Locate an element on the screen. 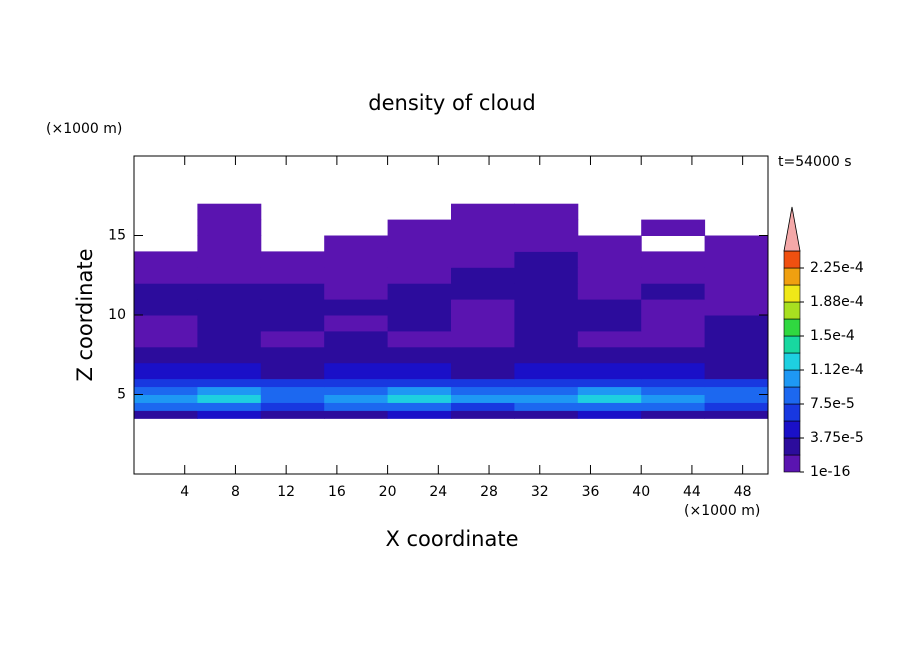  time-label: t=54000 s is located at coordinates (815, 162).